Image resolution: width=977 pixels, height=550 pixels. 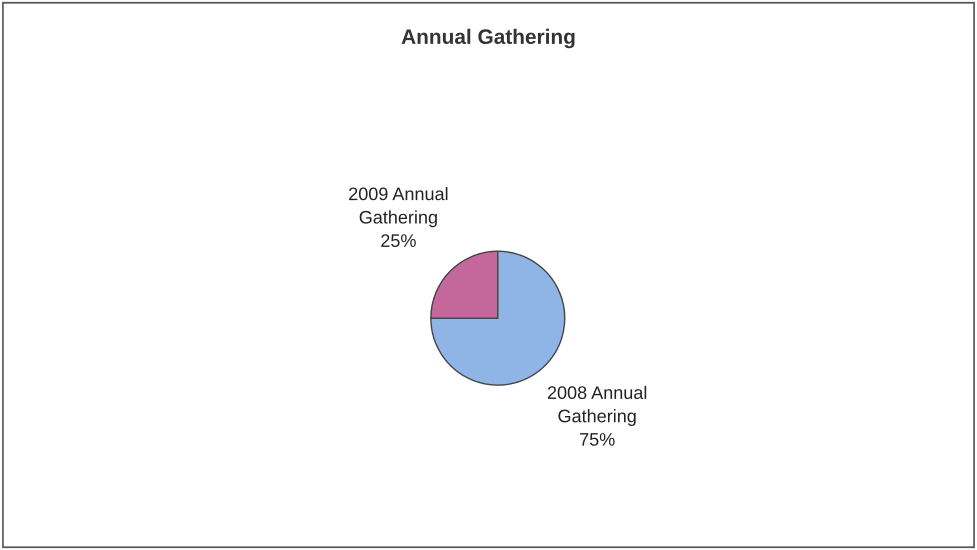 What do you see at coordinates (398, 207) in the screenshot?
I see `slice-label: 2009 Annual Gathering` at bounding box center [398, 207].